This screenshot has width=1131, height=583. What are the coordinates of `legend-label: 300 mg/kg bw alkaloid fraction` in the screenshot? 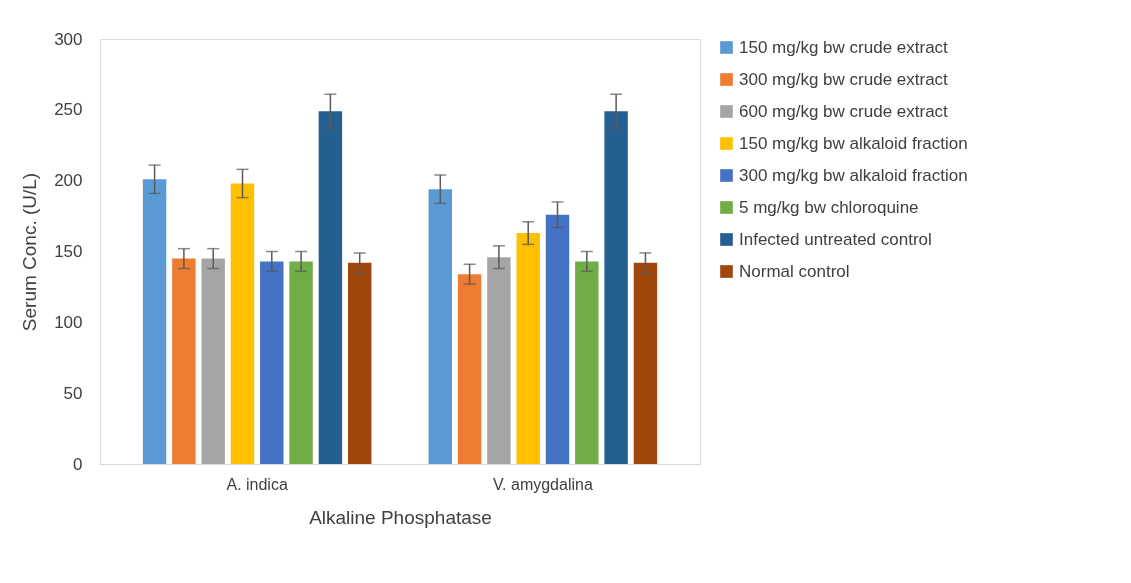 It's located at (853, 175).